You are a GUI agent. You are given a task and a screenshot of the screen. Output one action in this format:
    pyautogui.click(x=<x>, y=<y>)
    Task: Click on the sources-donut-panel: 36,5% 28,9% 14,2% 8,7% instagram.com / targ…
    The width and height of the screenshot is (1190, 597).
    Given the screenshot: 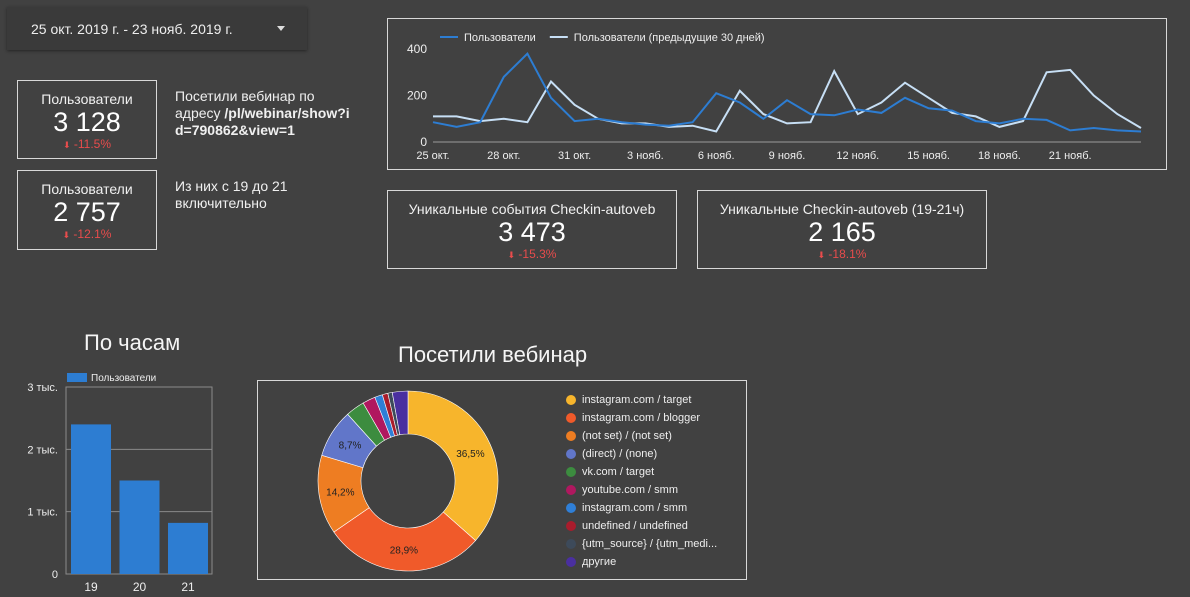 What is the action you would take?
    pyautogui.click(x=502, y=480)
    